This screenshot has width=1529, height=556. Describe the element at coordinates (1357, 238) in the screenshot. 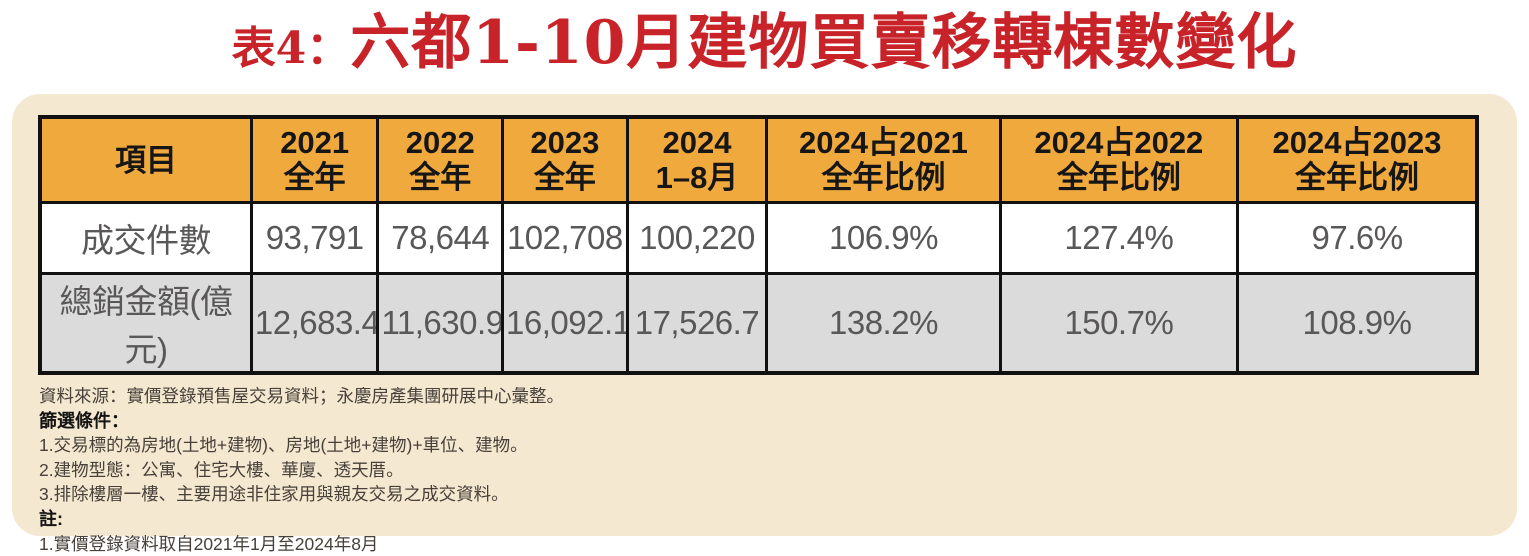

I see `cell-value: 97.6%` at that location.